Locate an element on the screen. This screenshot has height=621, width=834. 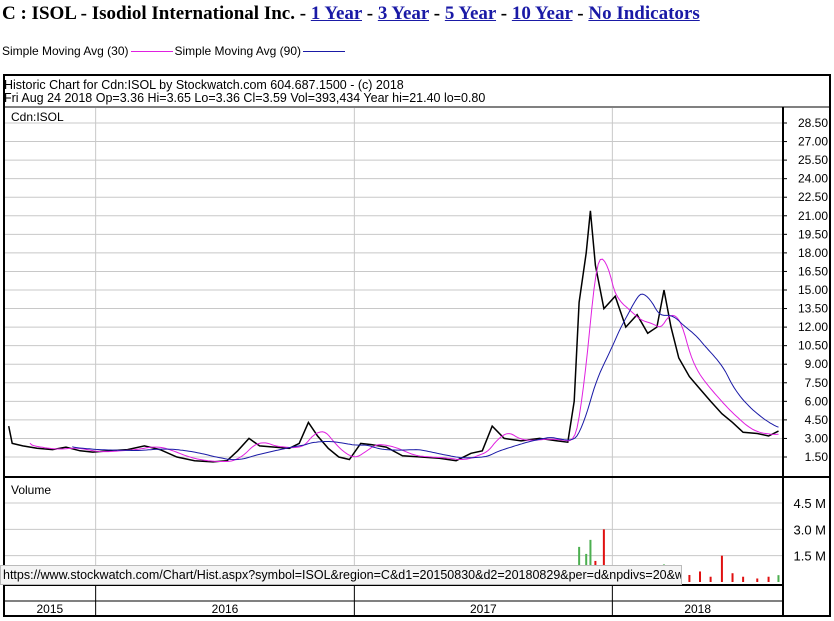
price-tick-label: 13.50 is located at coordinates (813, 309).